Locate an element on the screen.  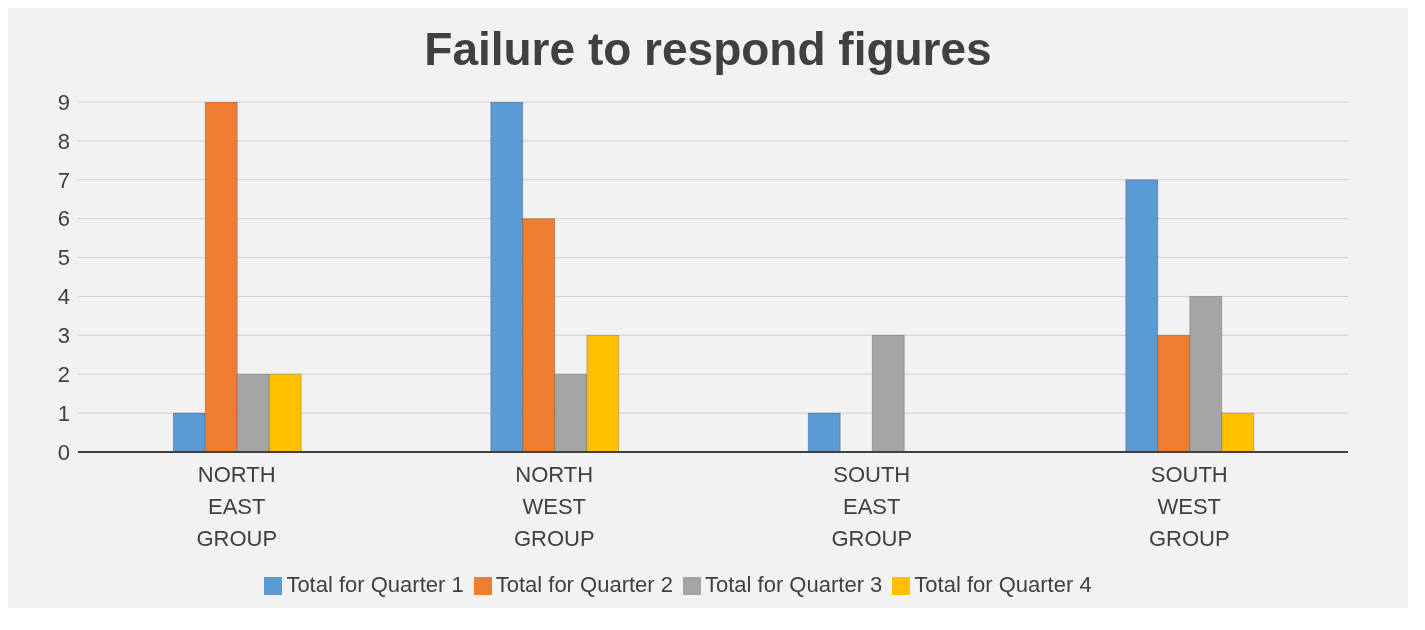
chart-title: Failure to respond figures is located at coordinates (708, 49).